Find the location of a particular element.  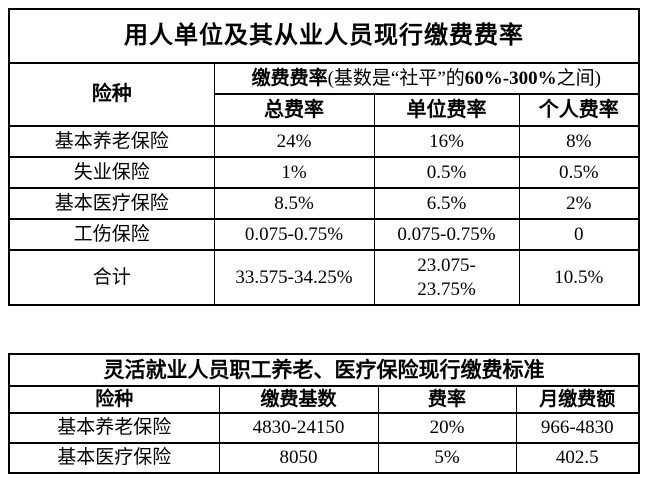

column-header-rate: 费率 is located at coordinates (447, 399).